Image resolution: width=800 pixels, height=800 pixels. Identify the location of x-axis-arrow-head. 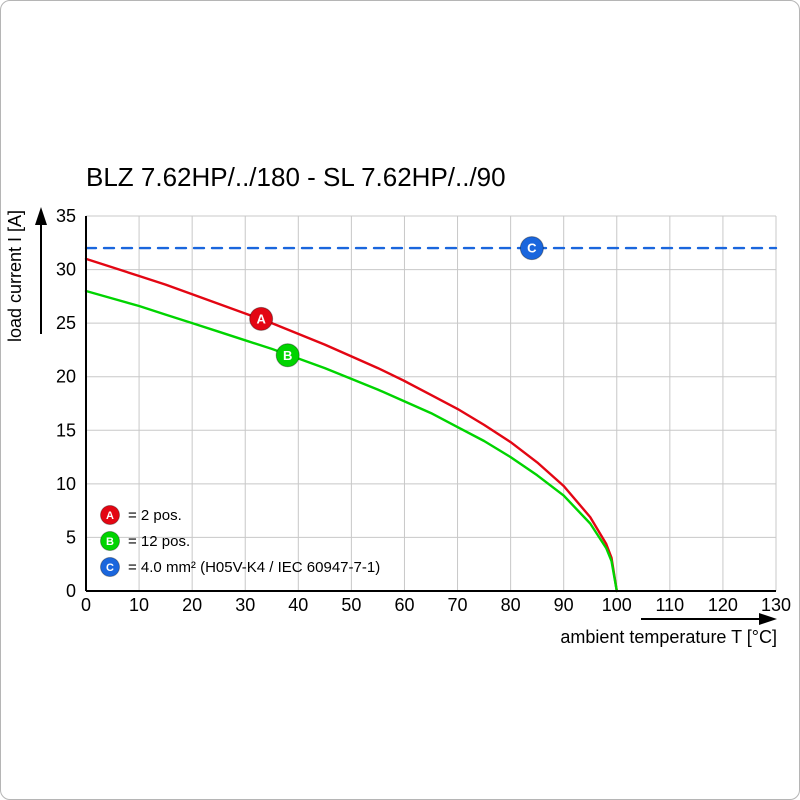
(768, 619).